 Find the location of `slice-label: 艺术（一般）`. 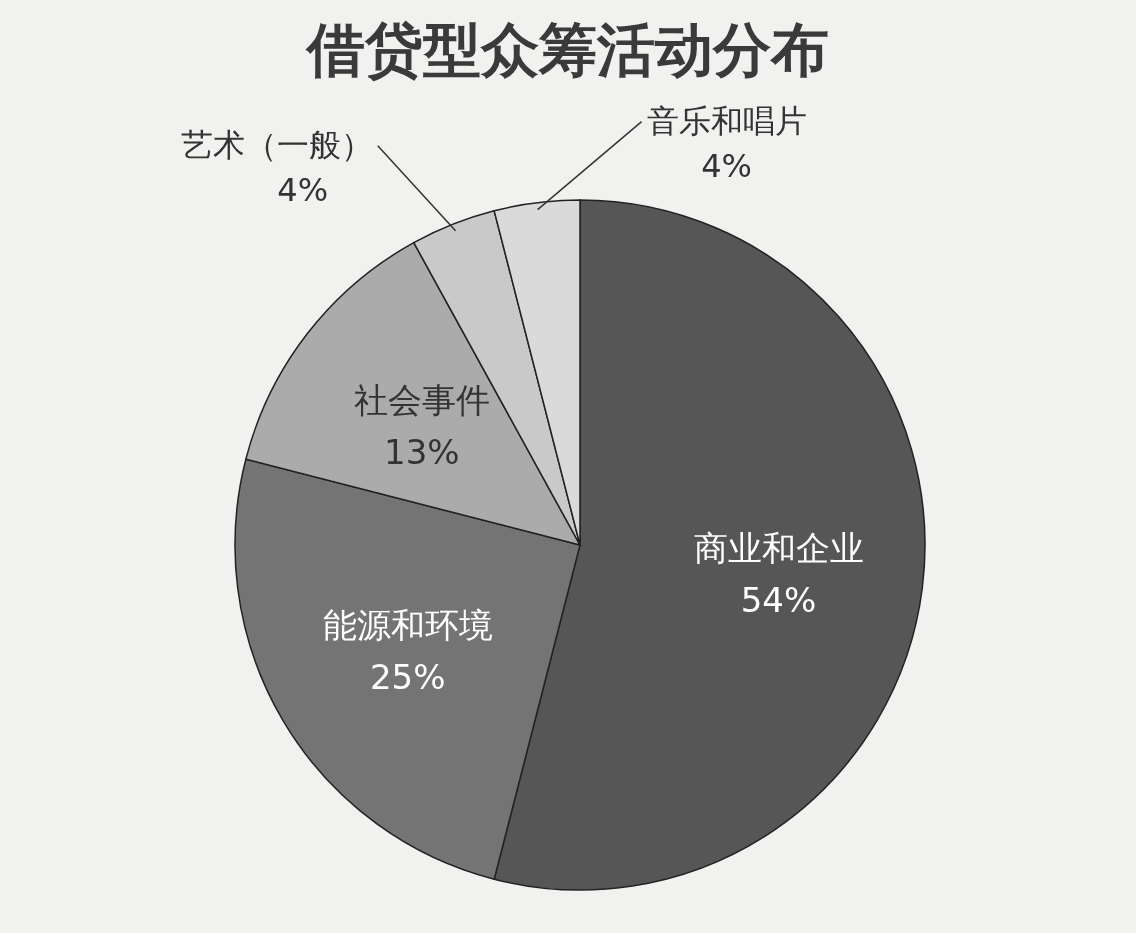

slice-label: 艺术（一般） is located at coordinates (276, 144).